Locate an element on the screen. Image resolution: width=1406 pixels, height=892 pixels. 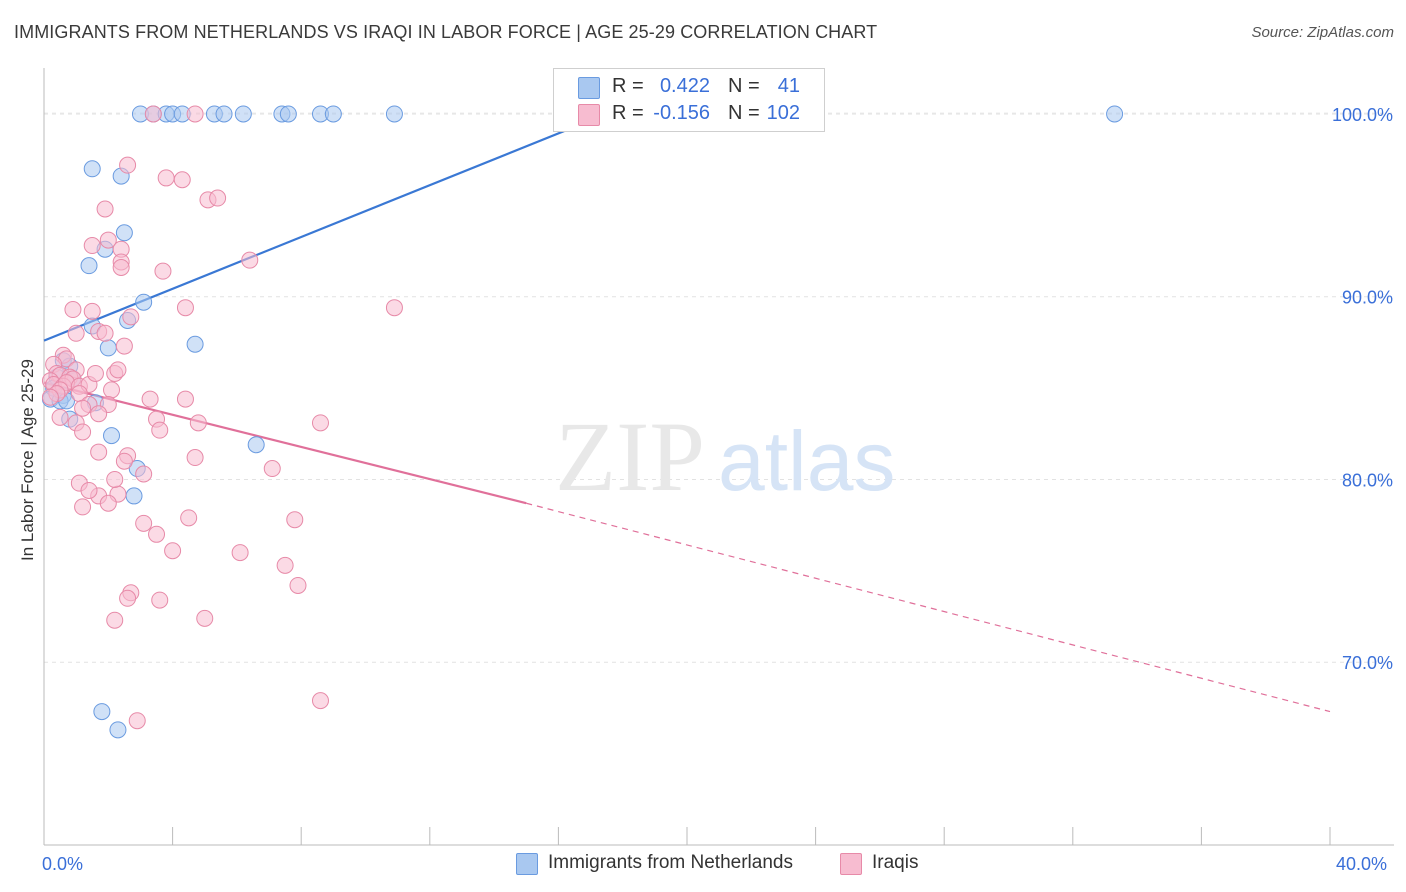
watermark: ZIP atlas is located at coordinates (725, 456).